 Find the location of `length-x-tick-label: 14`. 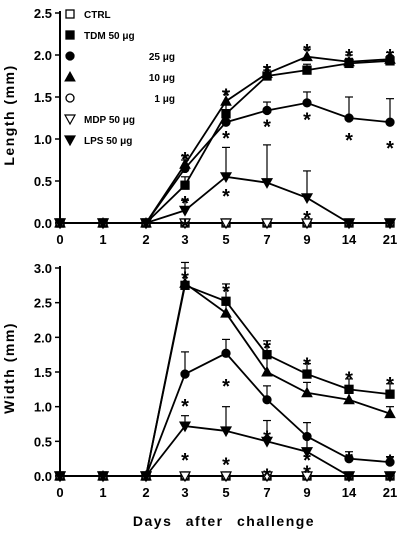

length-x-tick-label: 14 is located at coordinates (349, 239).